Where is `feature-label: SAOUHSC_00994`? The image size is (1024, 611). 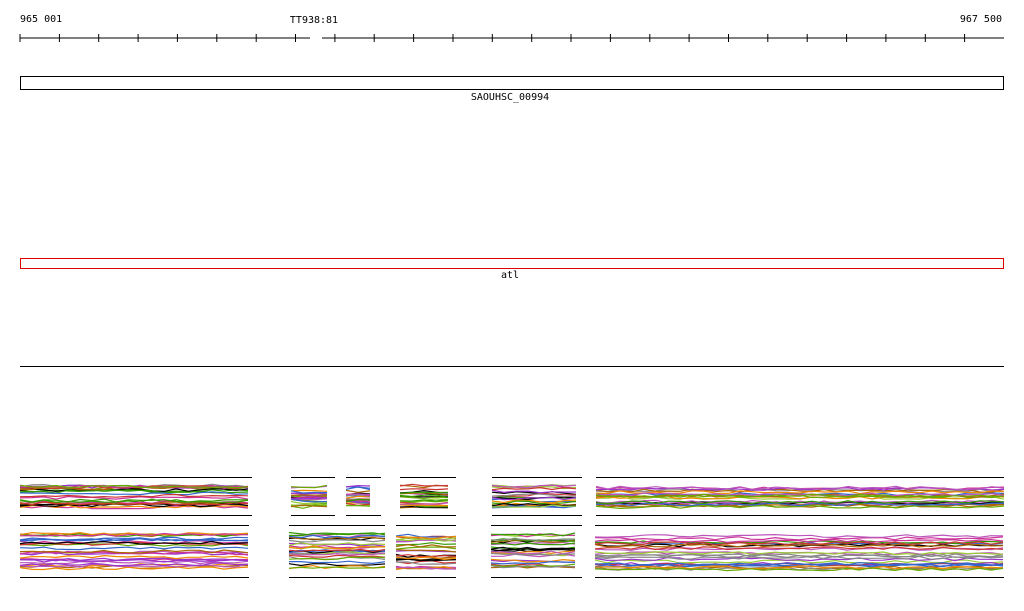 feature-label: SAOUHSC_00994 is located at coordinates (510, 97).